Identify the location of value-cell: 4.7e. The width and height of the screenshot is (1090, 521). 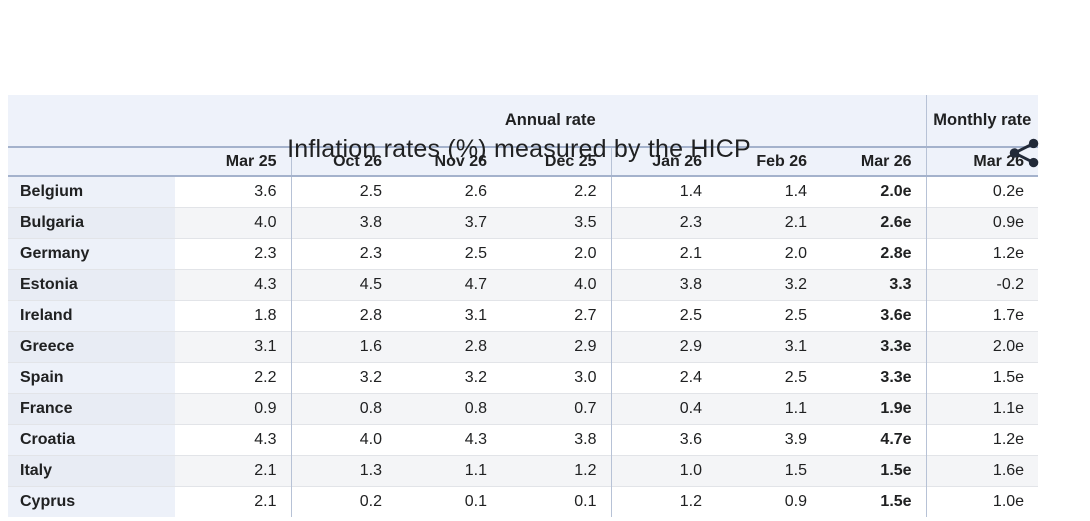
(874, 439).